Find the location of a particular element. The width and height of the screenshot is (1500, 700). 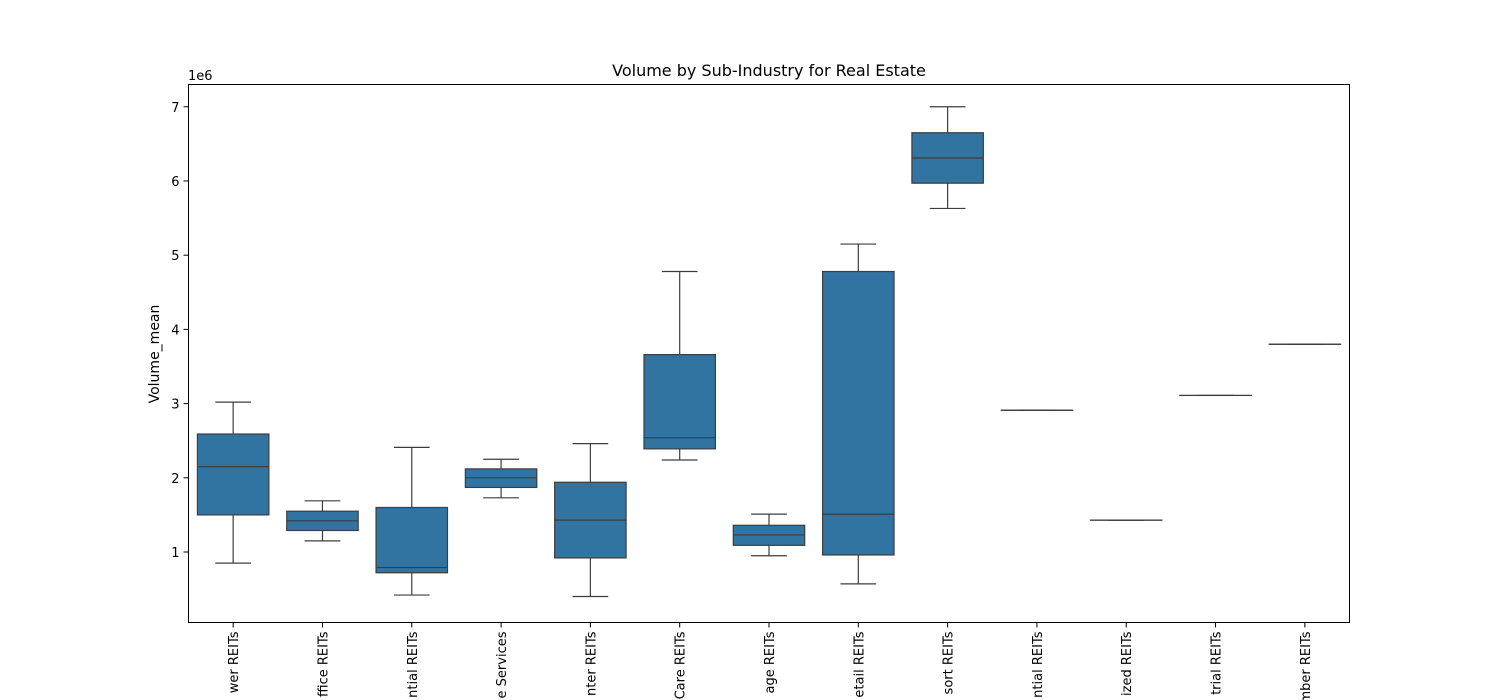

y-tick-label: 1 is located at coordinates (175, 553).